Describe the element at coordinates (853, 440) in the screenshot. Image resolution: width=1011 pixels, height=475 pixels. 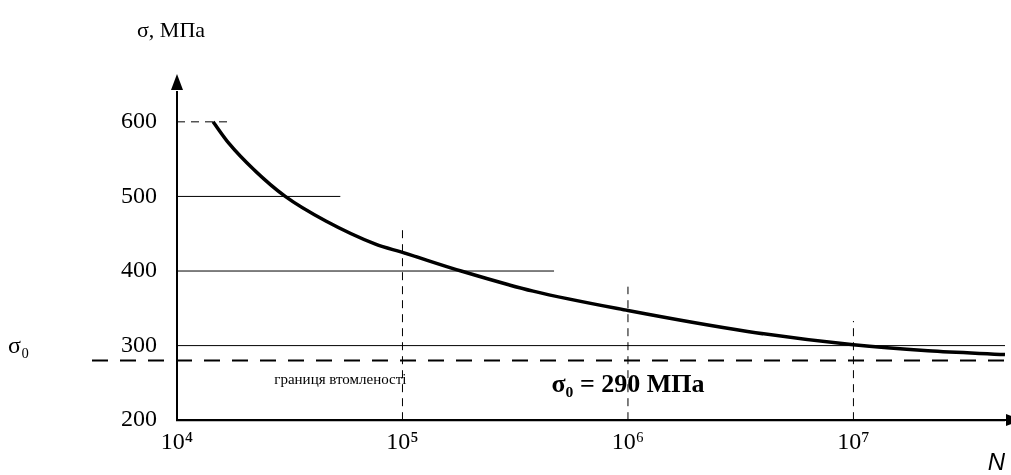
I see `x-tick-label: 10⁷` at that location.